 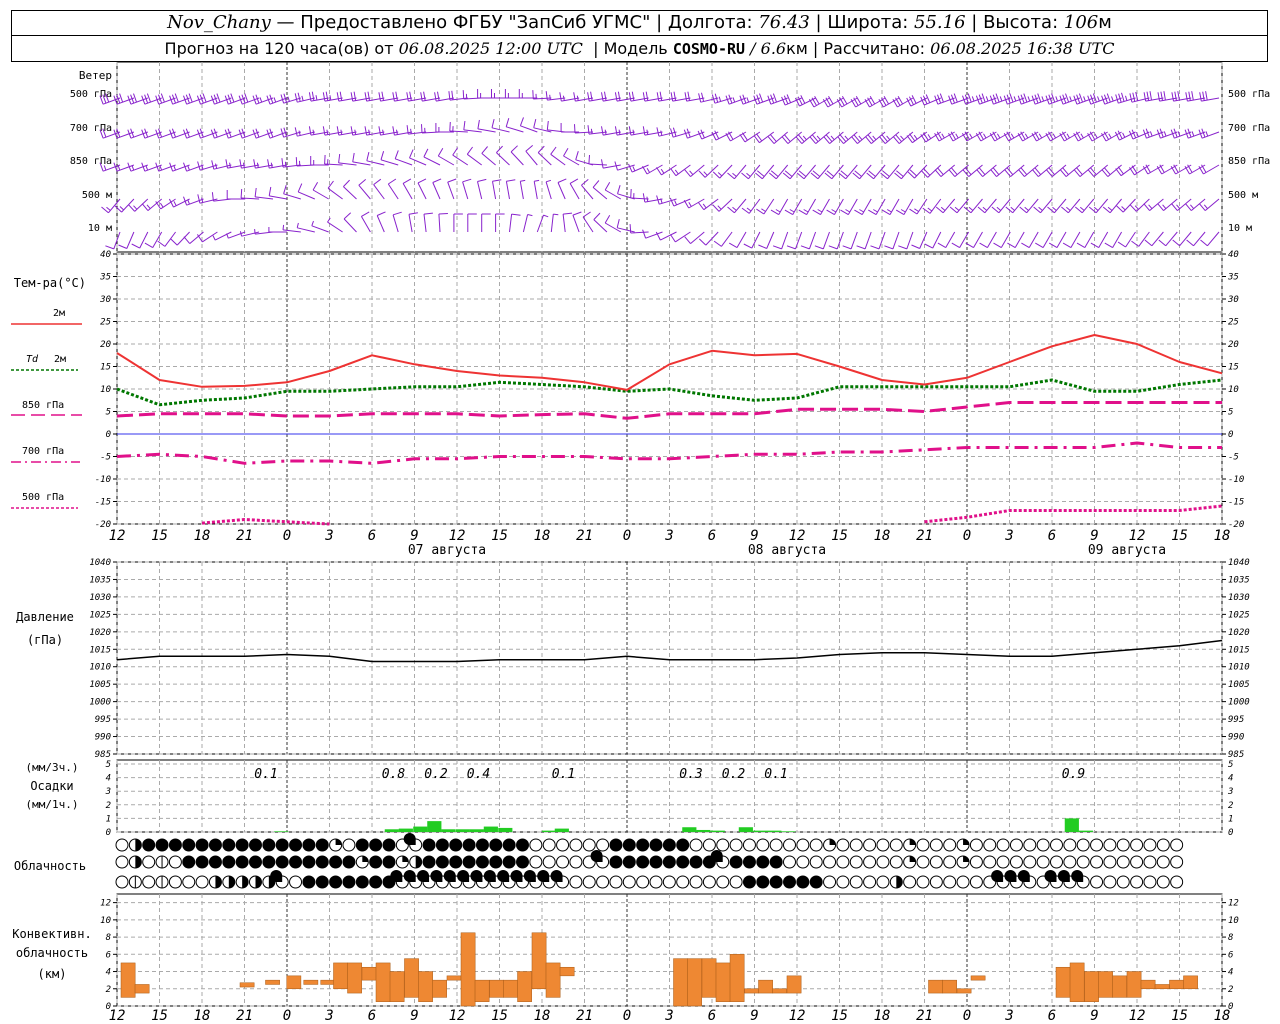 What do you see at coordinates (108, 765) in the screenshot?
I see `y-tick-label-left: 5` at bounding box center [108, 765].